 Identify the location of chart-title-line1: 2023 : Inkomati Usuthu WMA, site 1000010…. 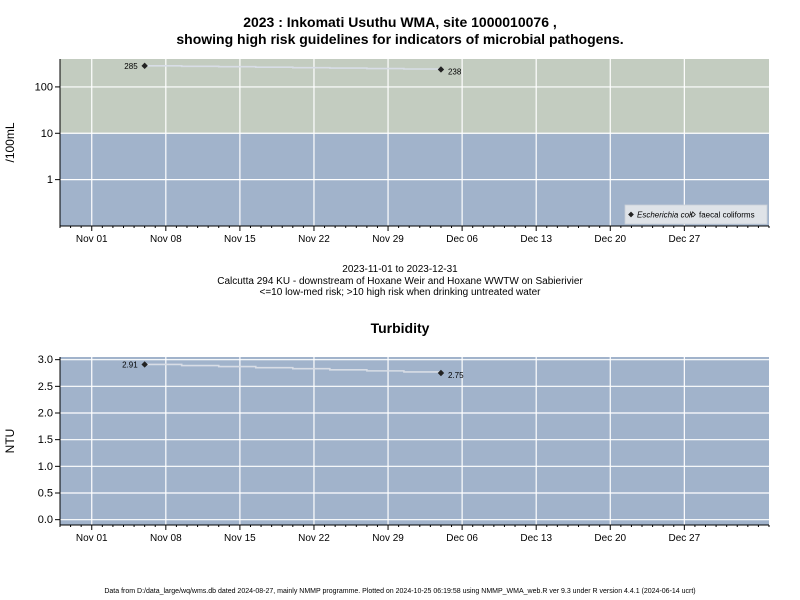
(400, 22).